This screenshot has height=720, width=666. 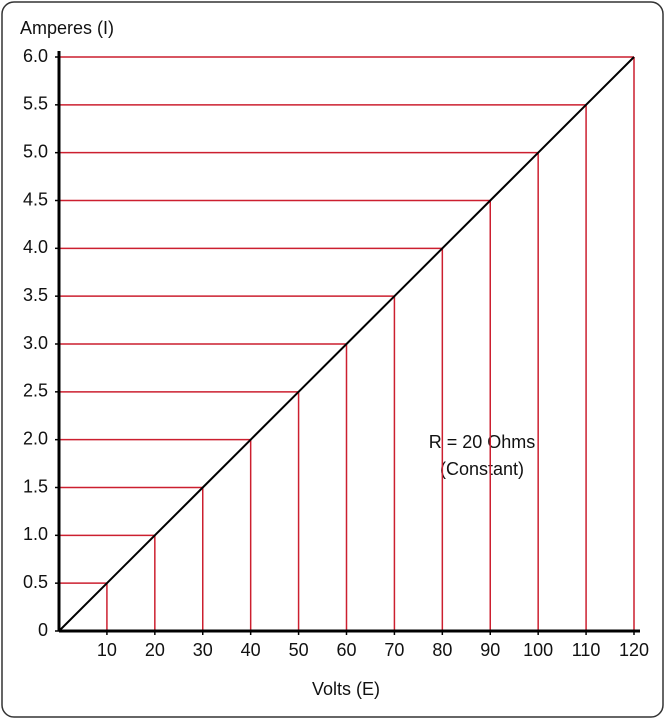 What do you see at coordinates (346, 650) in the screenshot?
I see `x-tick-label: 60` at bounding box center [346, 650].